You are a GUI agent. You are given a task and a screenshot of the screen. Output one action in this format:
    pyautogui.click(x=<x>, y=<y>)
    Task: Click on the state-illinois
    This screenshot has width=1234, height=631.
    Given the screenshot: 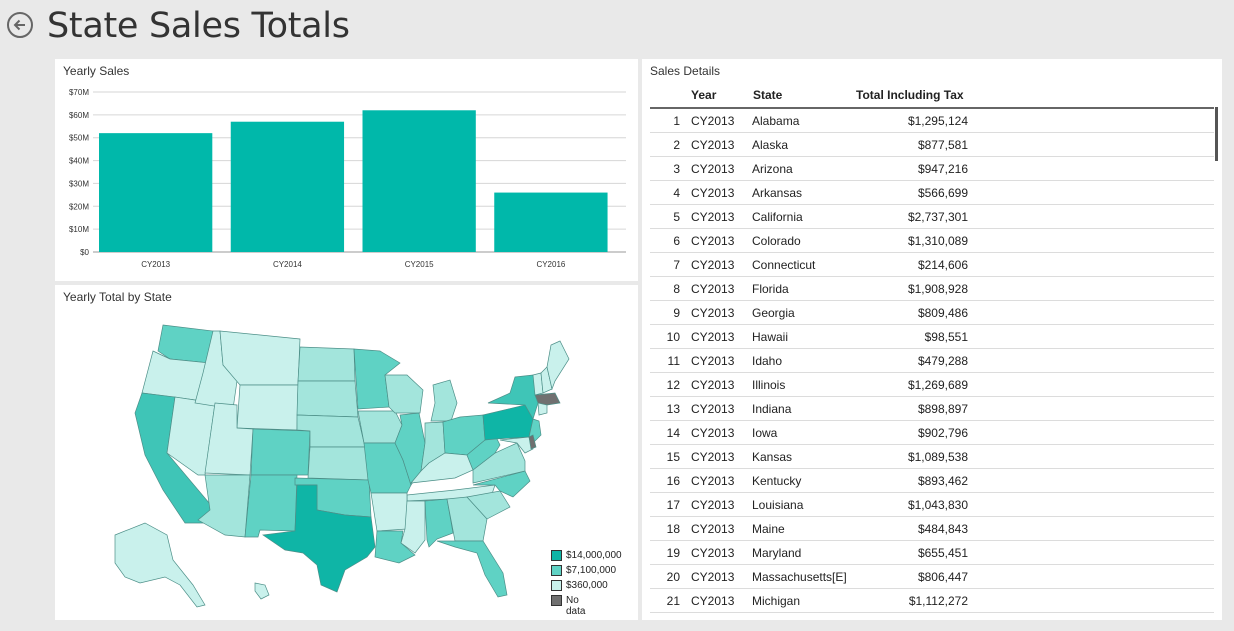 What is the action you would take?
    pyautogui.click(x=410, y=449)
    